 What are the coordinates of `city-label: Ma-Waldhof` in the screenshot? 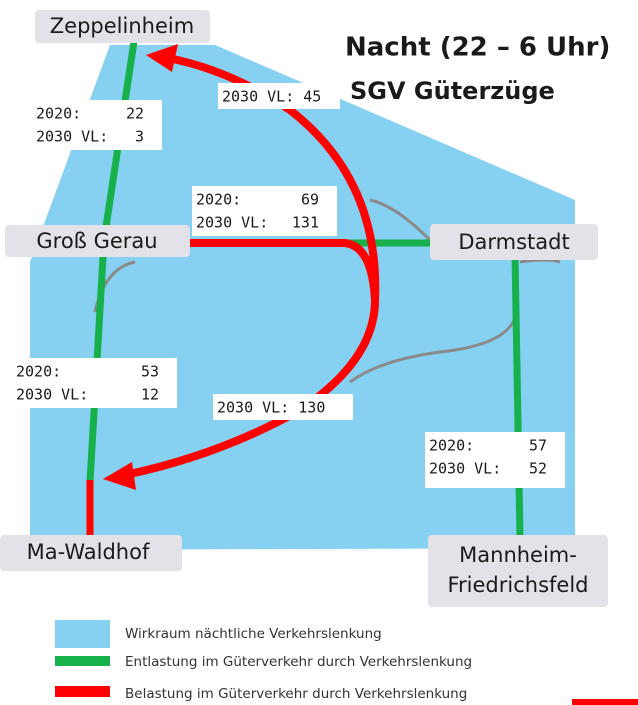 It's located at (88, 552).